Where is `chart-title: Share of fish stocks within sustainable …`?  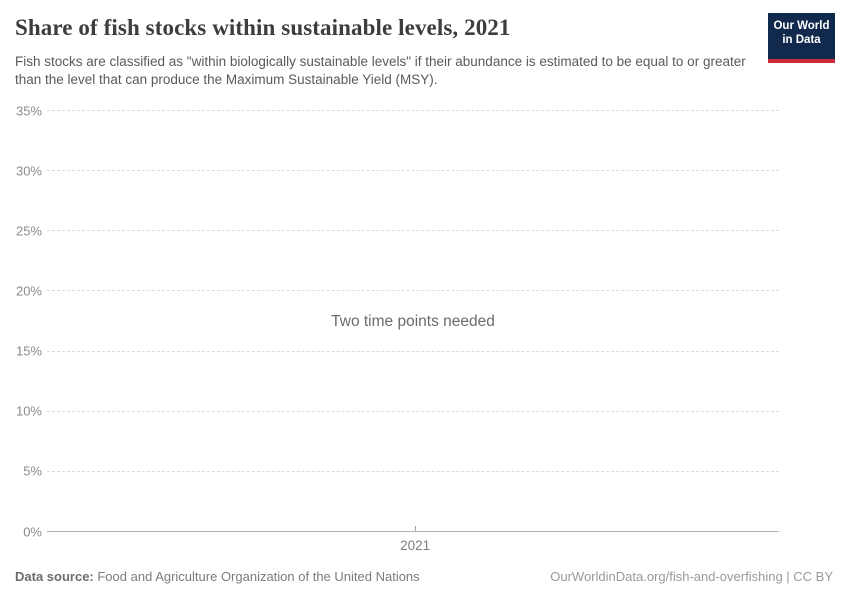 chart-title: Share of fish stocks within sustainable … is located at coordinates (263, 27).